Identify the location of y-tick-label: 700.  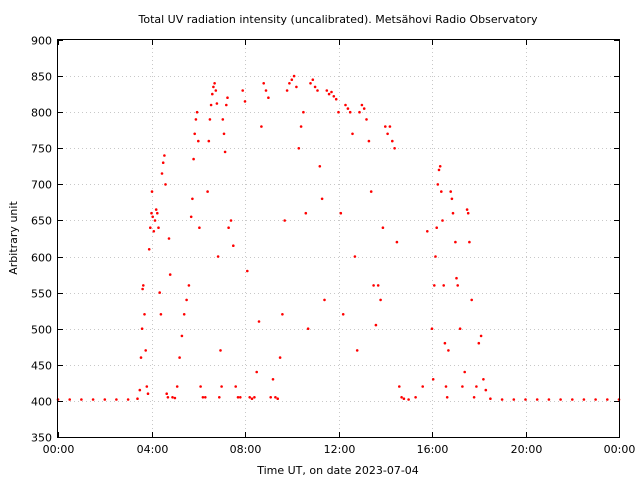
(41, 185).